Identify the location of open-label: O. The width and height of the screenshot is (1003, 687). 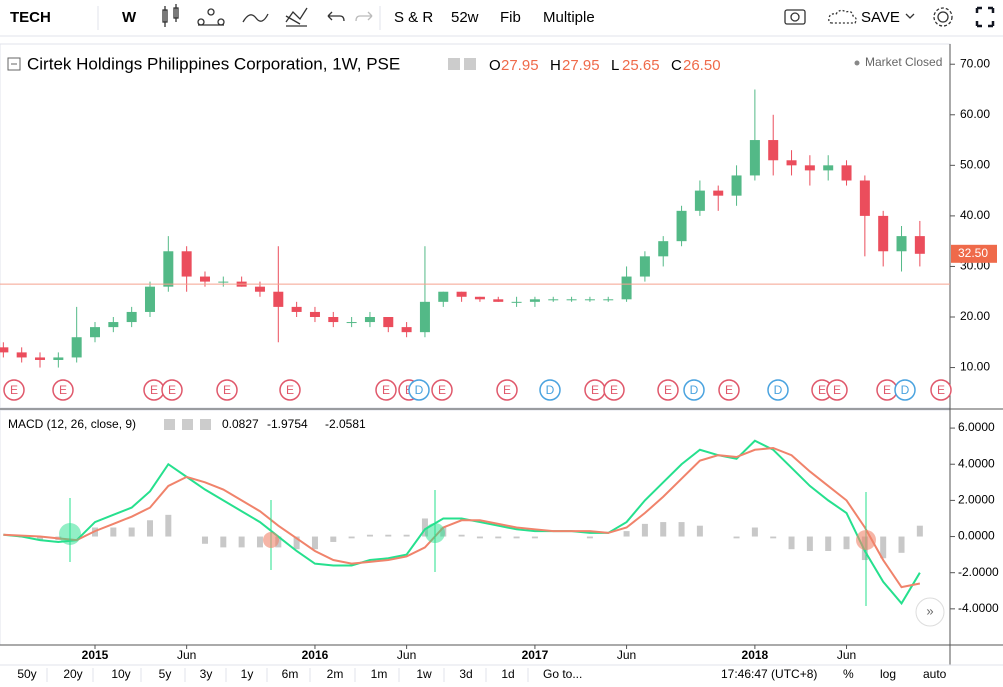
(495, 65).